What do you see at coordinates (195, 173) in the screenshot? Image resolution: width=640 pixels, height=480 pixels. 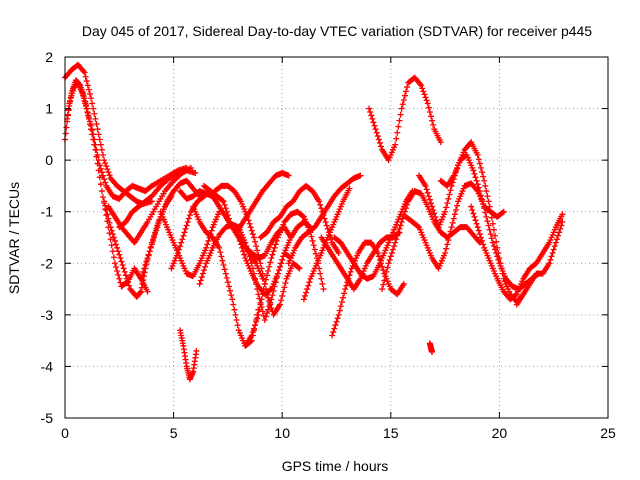 I see `data-point-arc6` at bounding box center [195, 173].